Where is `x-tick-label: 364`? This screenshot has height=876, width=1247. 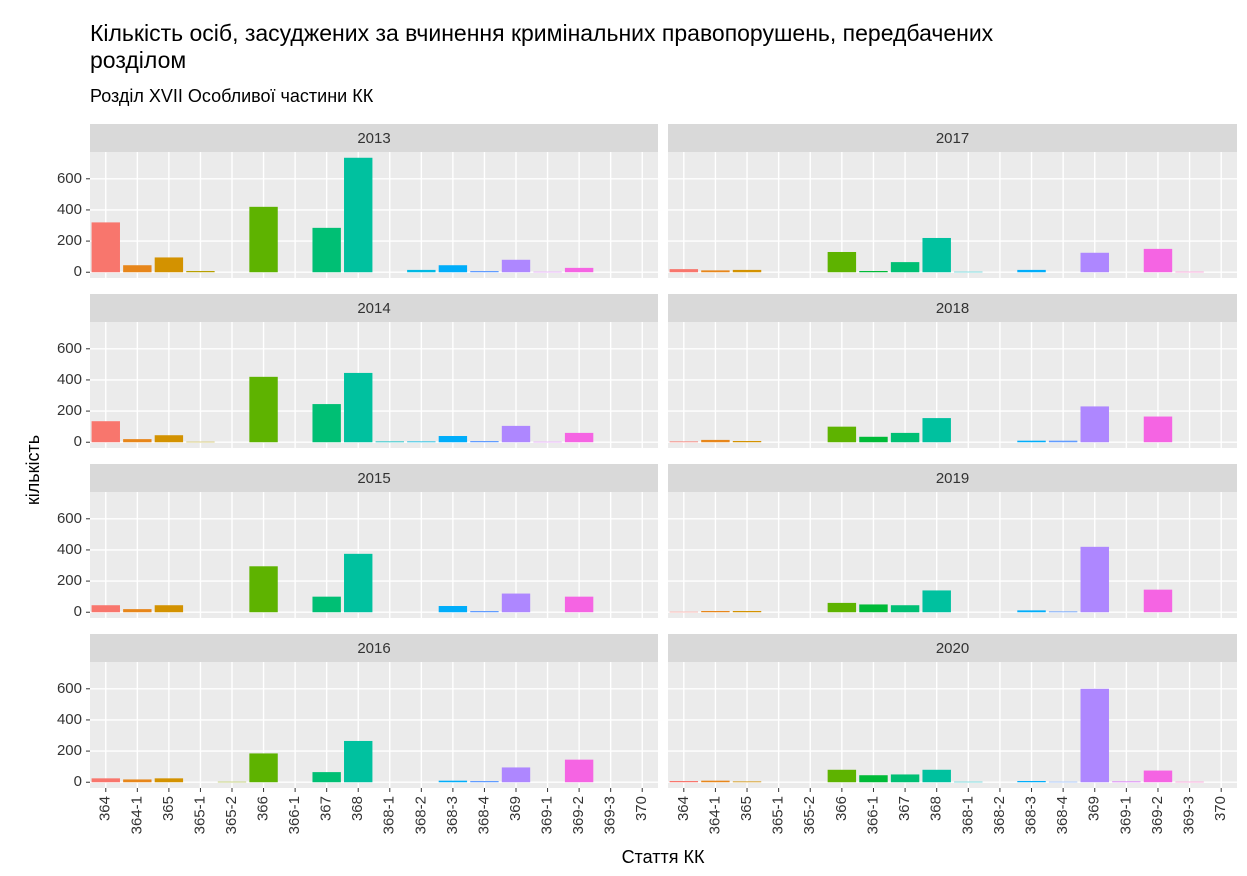
x-tick-label: 364 is located at coordinates (683, 808).